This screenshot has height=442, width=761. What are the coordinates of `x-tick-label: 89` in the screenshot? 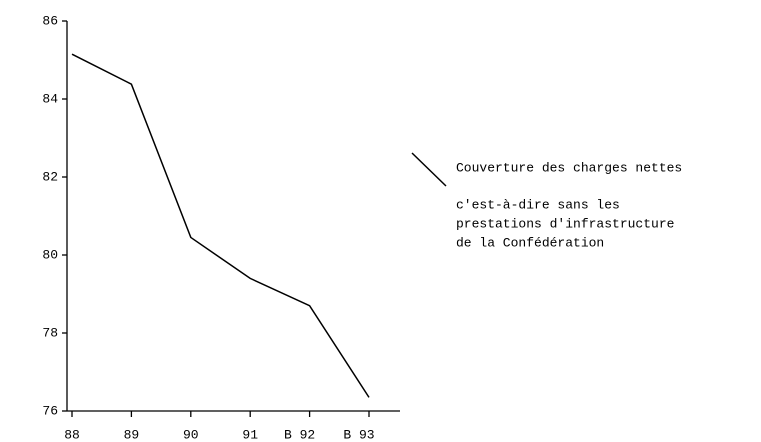 It's located at (132, 434).